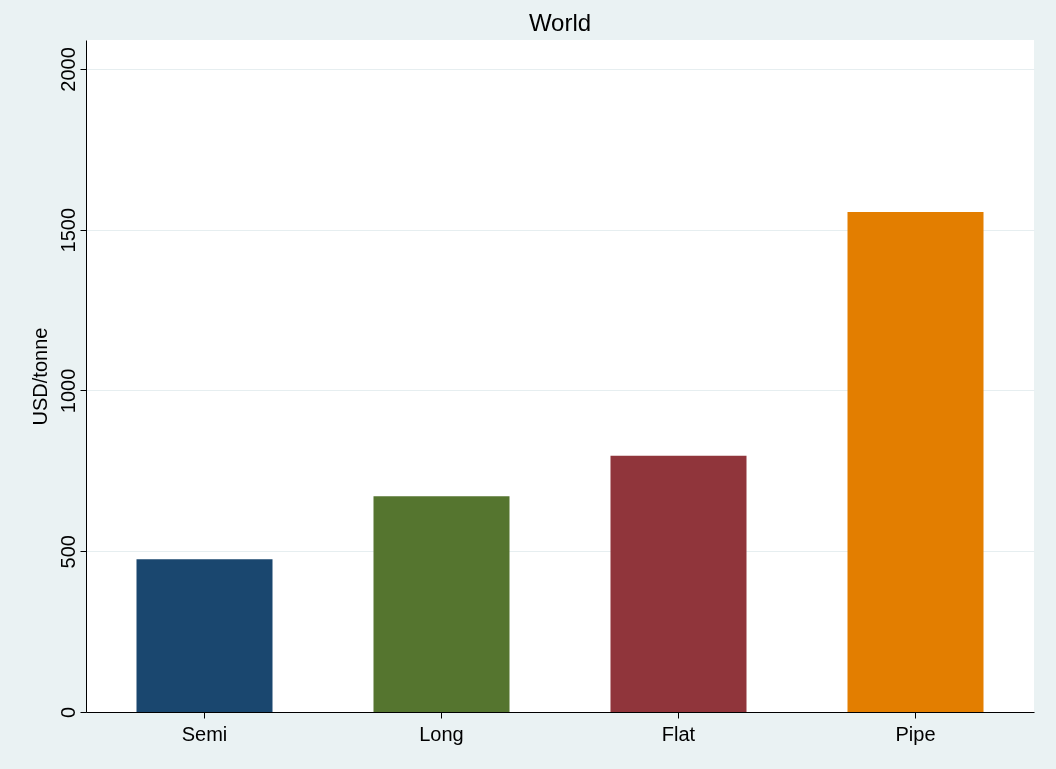  Describe the element at coordinates (39, 376) in the screenshot. I see `y-axis-title: USD/tonne` at that location.